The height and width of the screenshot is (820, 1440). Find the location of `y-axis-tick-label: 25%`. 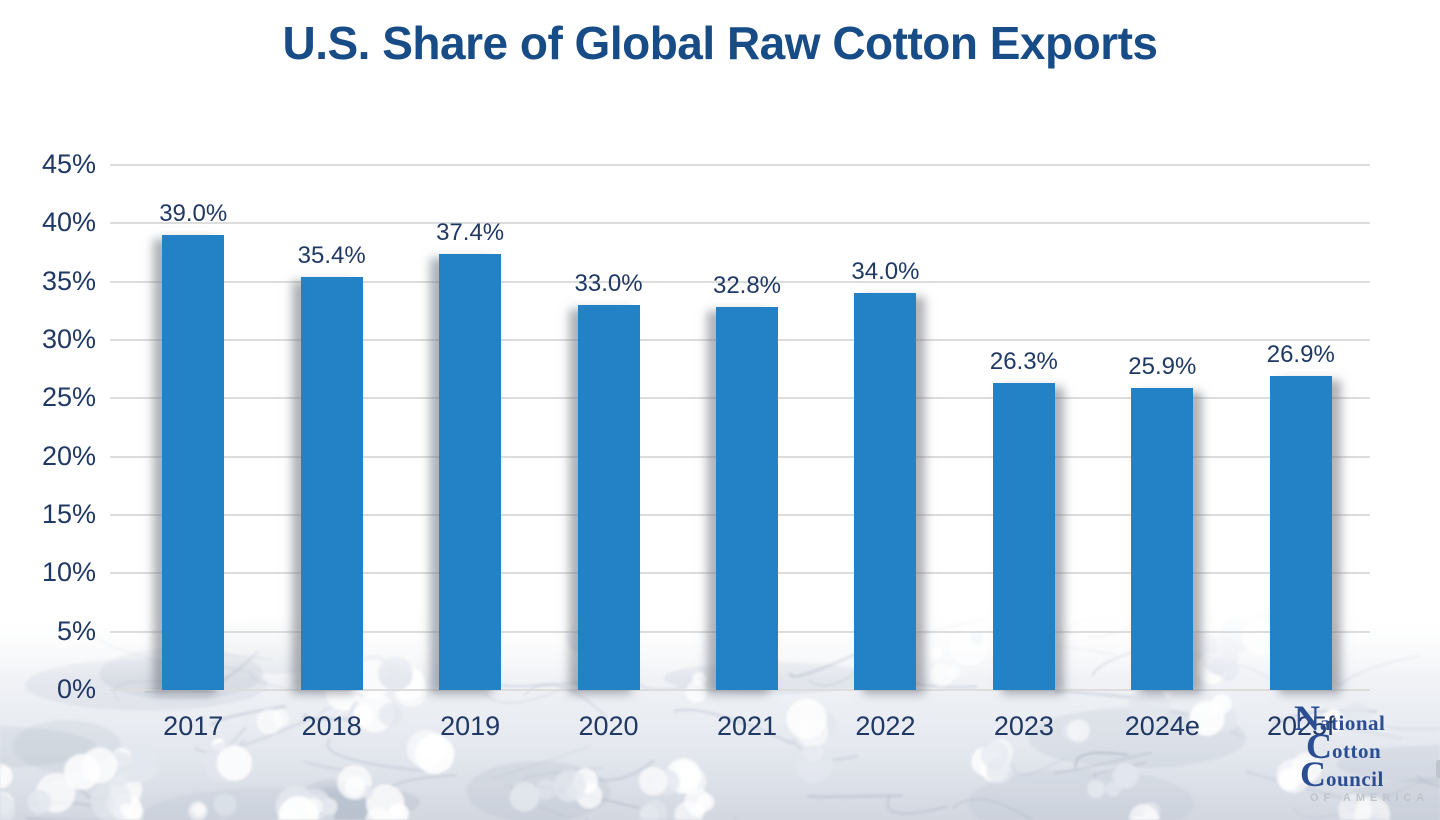

y-axis-tick-label: 25% is located at coordinates (68, 397).